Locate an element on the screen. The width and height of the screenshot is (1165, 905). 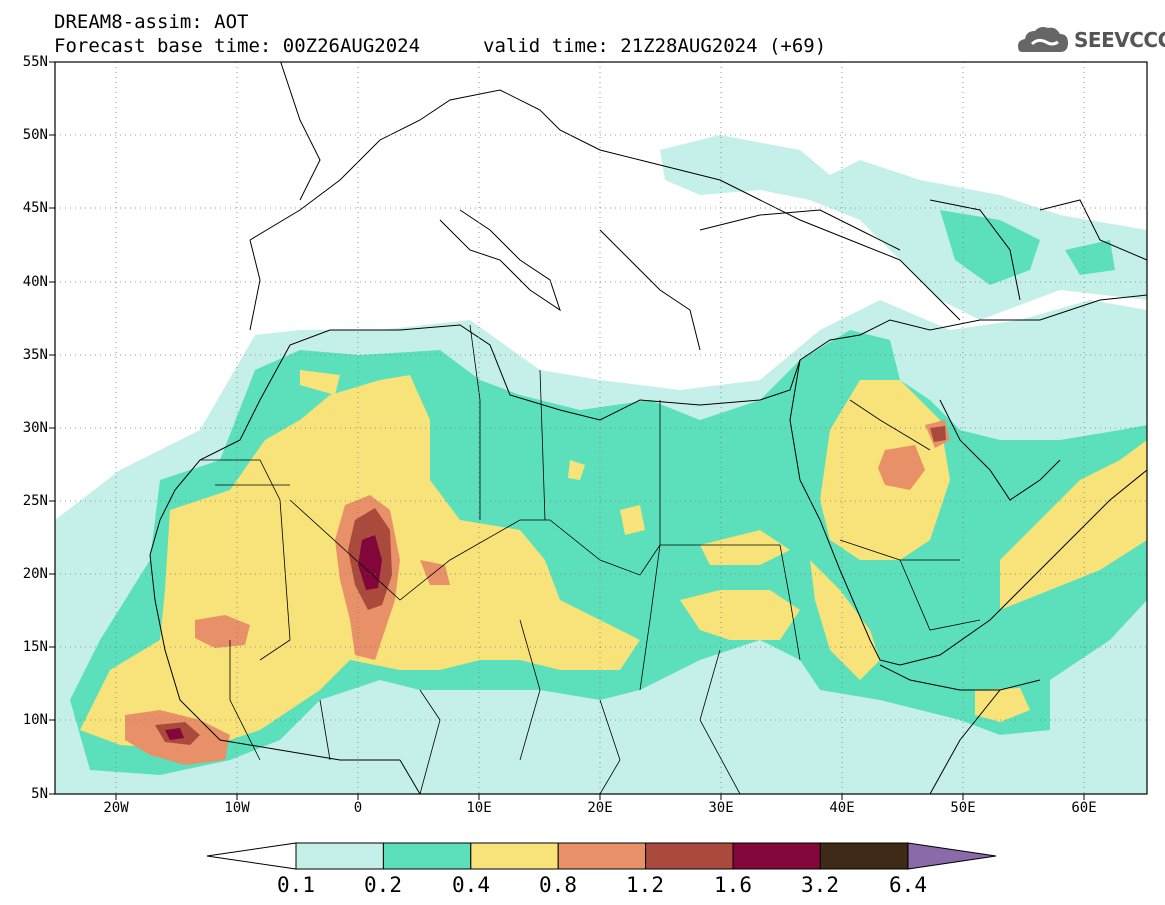
lon-label: 10E is located at coordinates (479, 808).